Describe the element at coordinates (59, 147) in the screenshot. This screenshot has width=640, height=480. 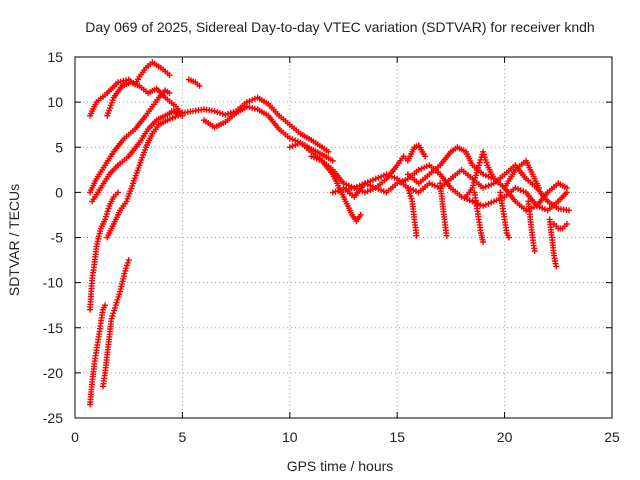
I see `y-tick-label: 5` at that location.